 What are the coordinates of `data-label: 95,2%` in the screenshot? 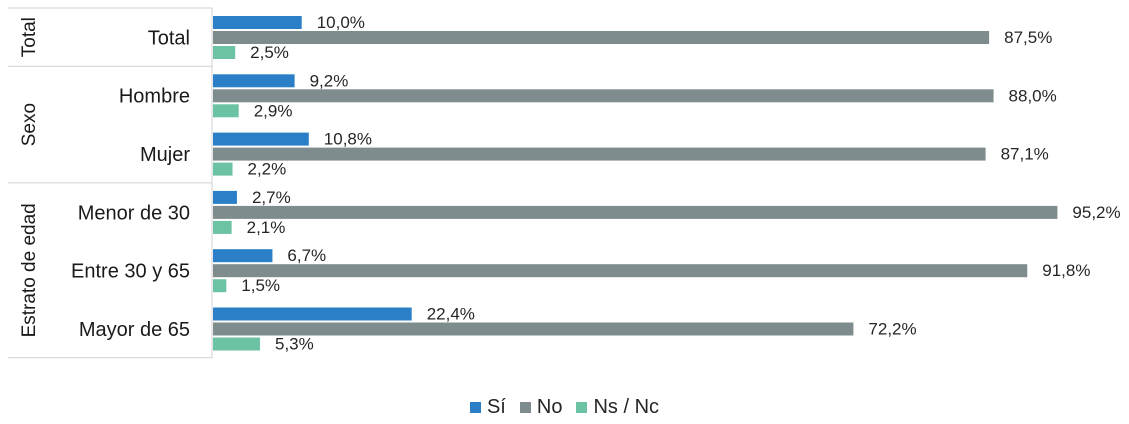 It's located at (1096, 212).